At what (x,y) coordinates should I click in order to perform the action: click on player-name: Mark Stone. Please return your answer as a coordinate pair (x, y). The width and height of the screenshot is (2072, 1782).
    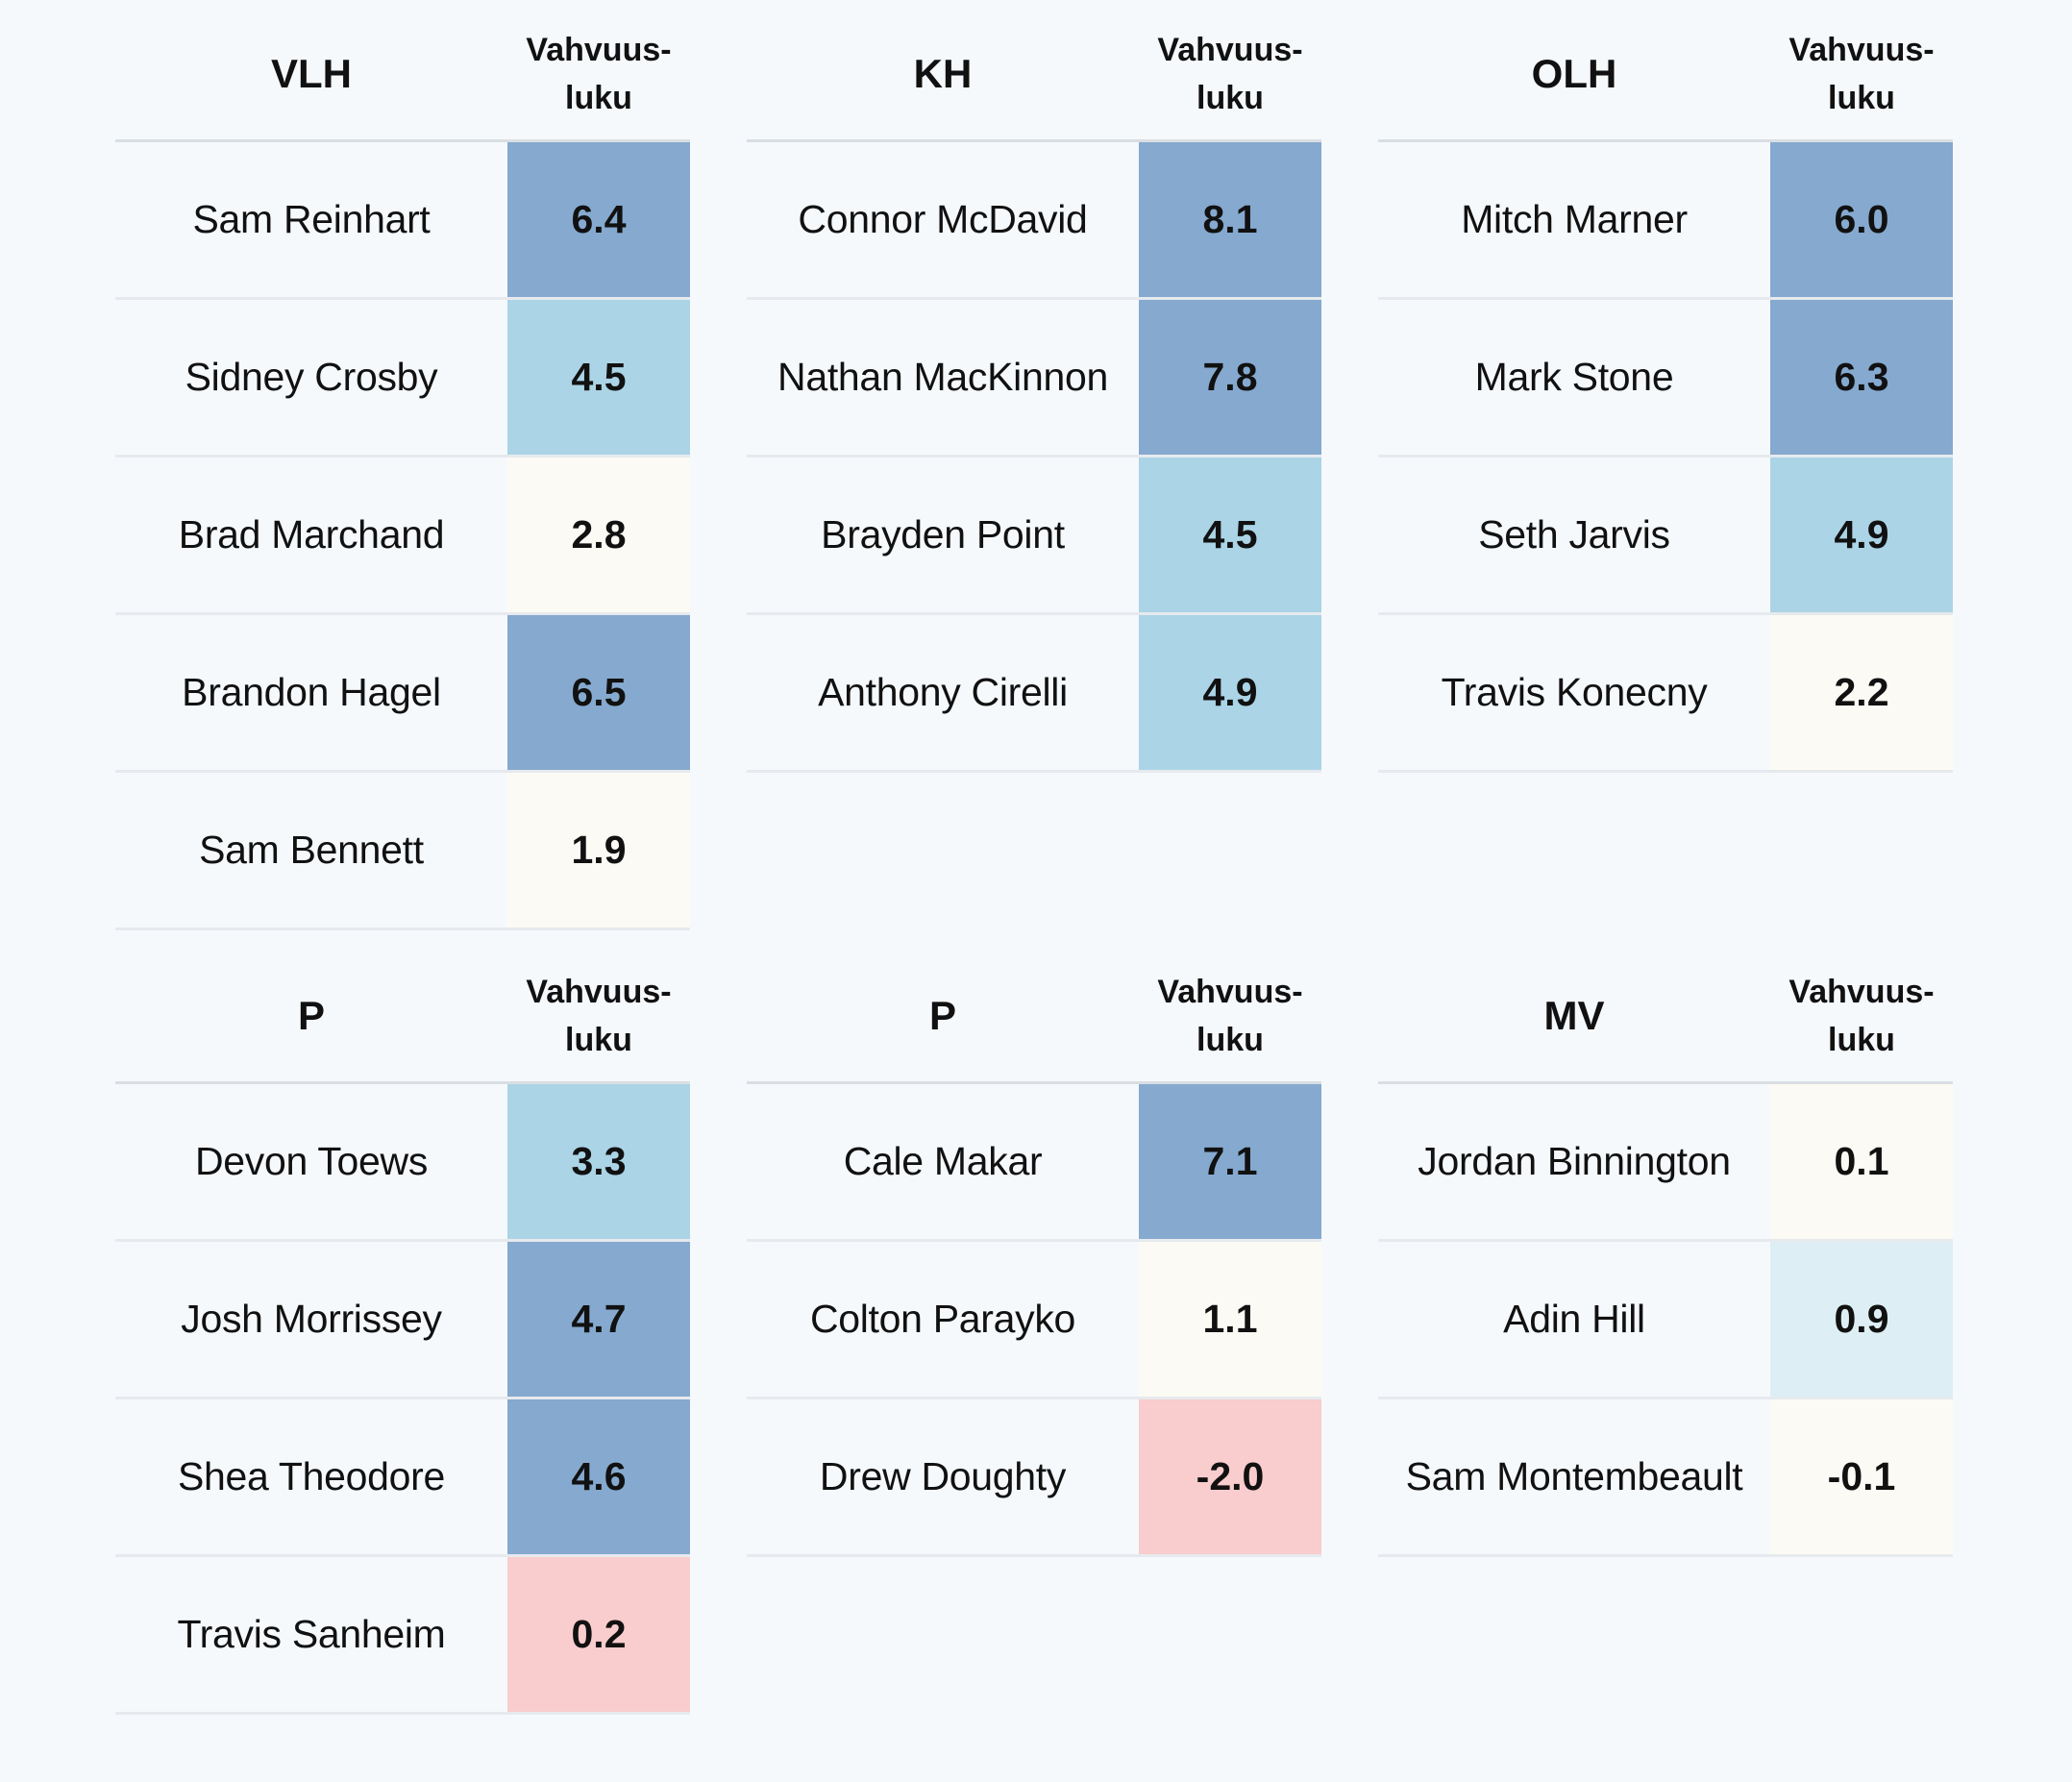
    Looking at the image, I should click on (1574, 377).